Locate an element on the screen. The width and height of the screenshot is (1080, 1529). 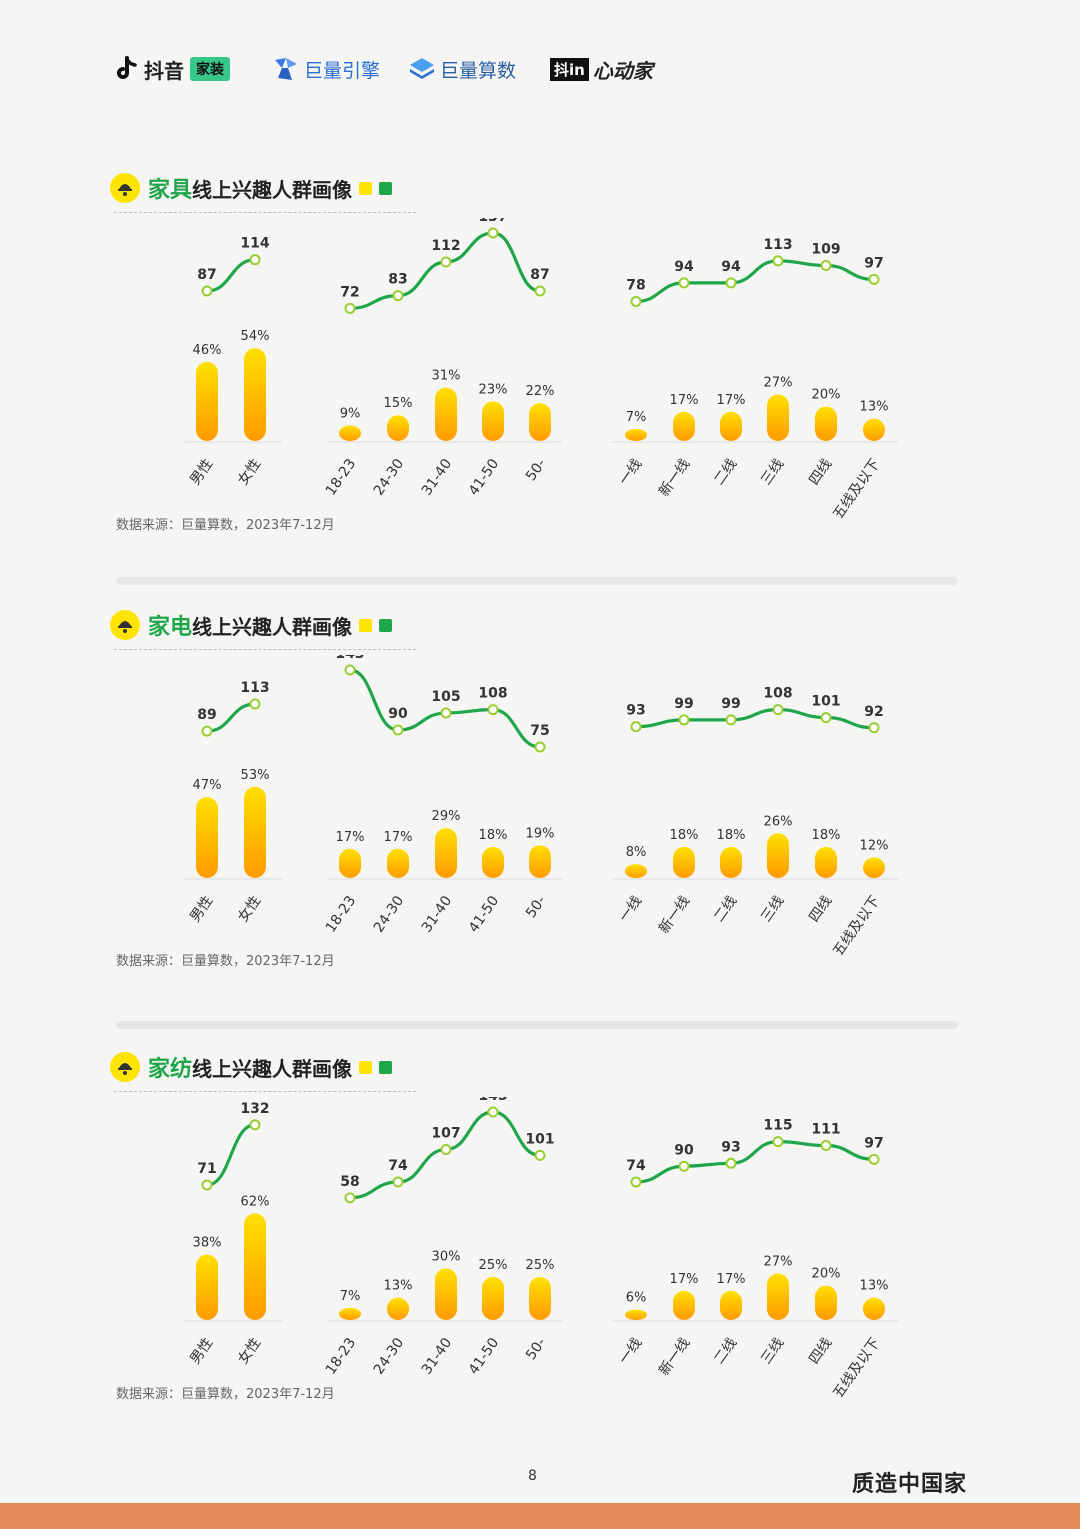
section-title: 家电 线上兴趣人群画像 is located at coordinates (251, 625).